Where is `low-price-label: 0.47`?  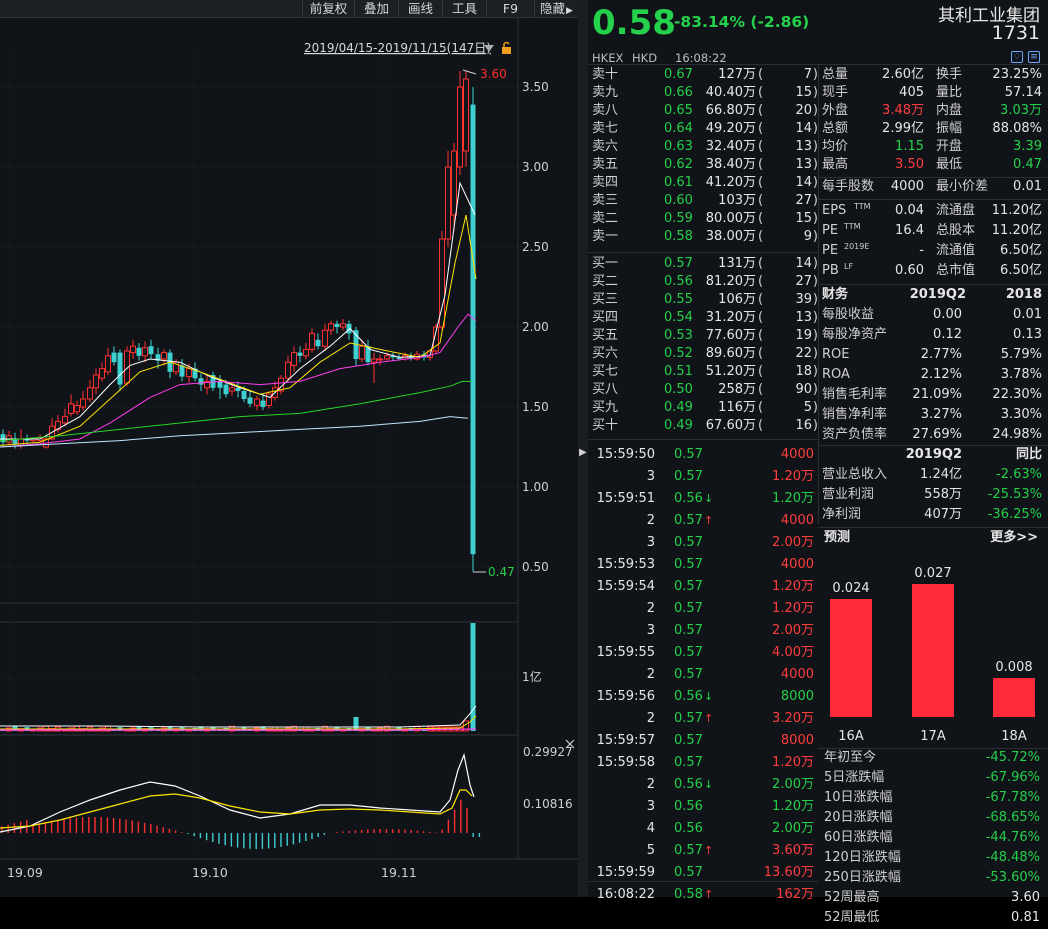 low-price-label: 0.47 is located at coordinates (501, 572).